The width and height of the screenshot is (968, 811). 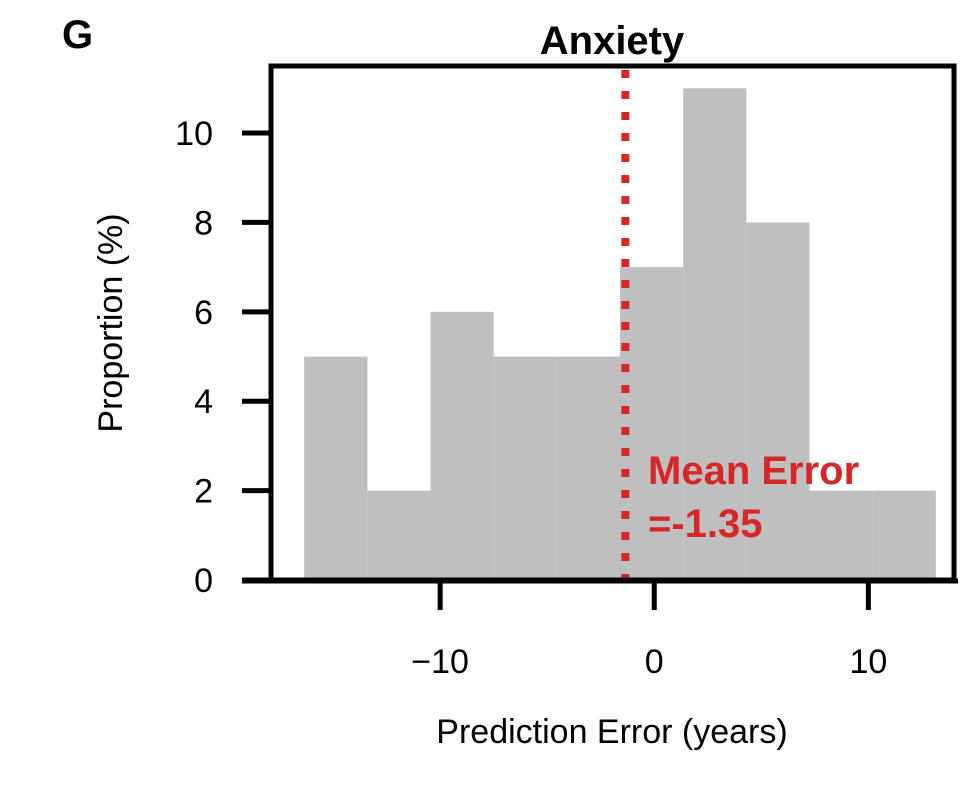 I want to click on chart-title: Anxiety, so click(x=612, y=41).